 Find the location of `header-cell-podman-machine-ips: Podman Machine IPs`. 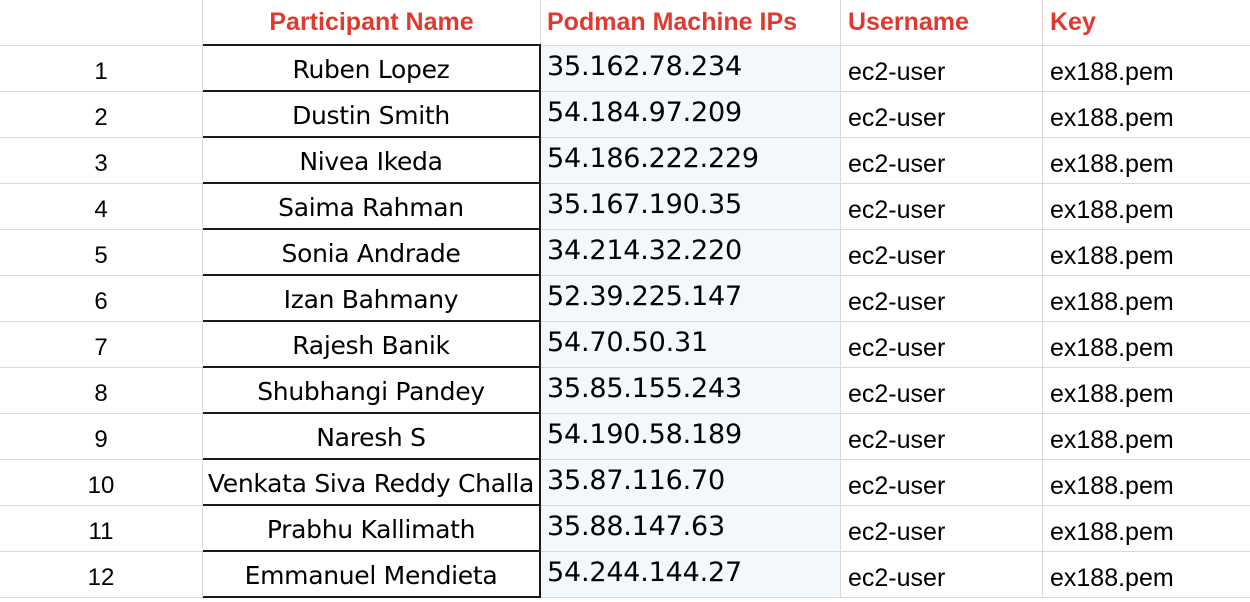

header-cell-podman-machine-ips: Podman Machine IPs is located at coordinates (691, 23).